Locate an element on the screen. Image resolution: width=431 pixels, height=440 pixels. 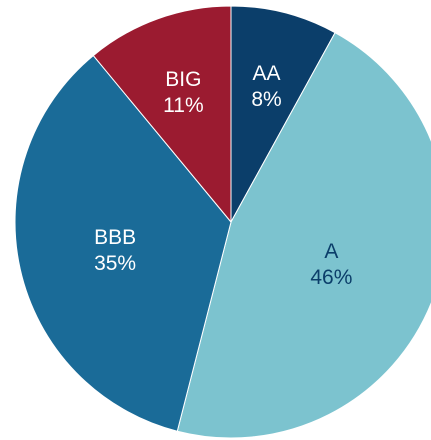
slice-percent-a: 46% is located at coordinates (331, 277).